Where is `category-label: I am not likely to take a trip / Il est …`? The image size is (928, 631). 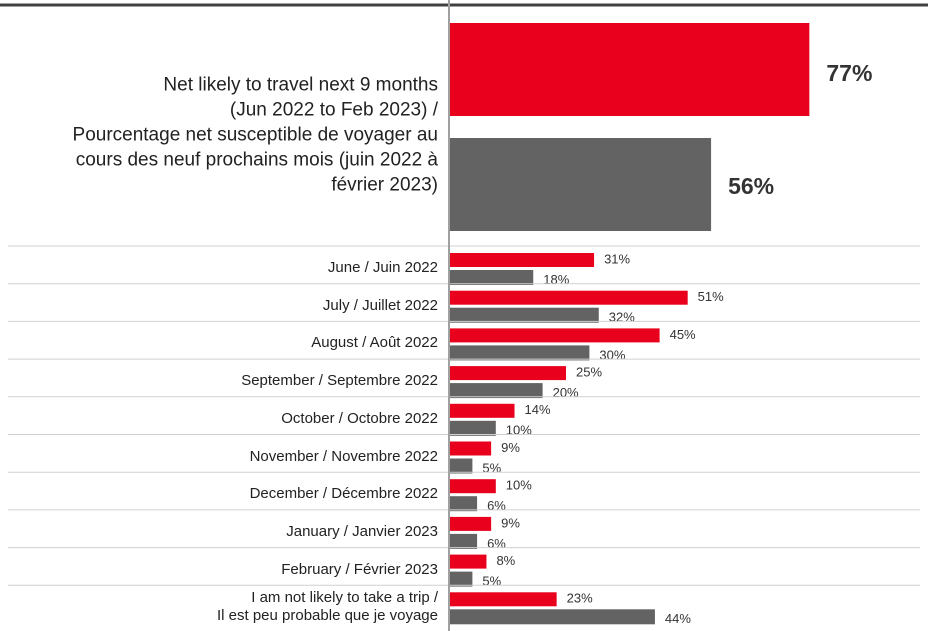 category-label: I am not likely to take a trip / Il est … is located at coordinates (327, 607).